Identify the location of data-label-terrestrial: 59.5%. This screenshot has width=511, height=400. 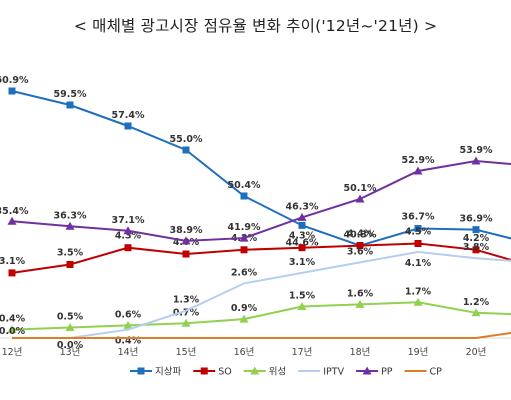
(70, 94).